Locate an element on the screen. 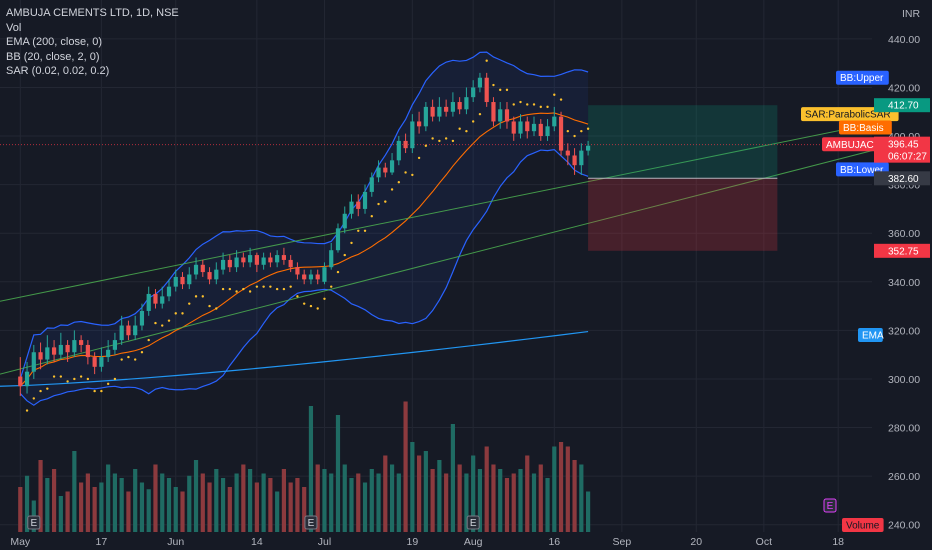 The image size is (932, 550). y-tick-label: 240.00 is located at coordinates (904, 526).